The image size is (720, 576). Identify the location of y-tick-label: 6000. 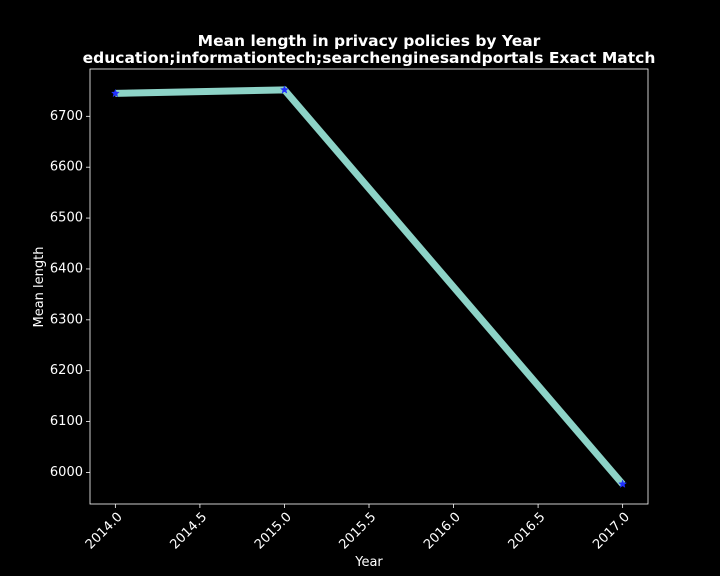
(66, 472).